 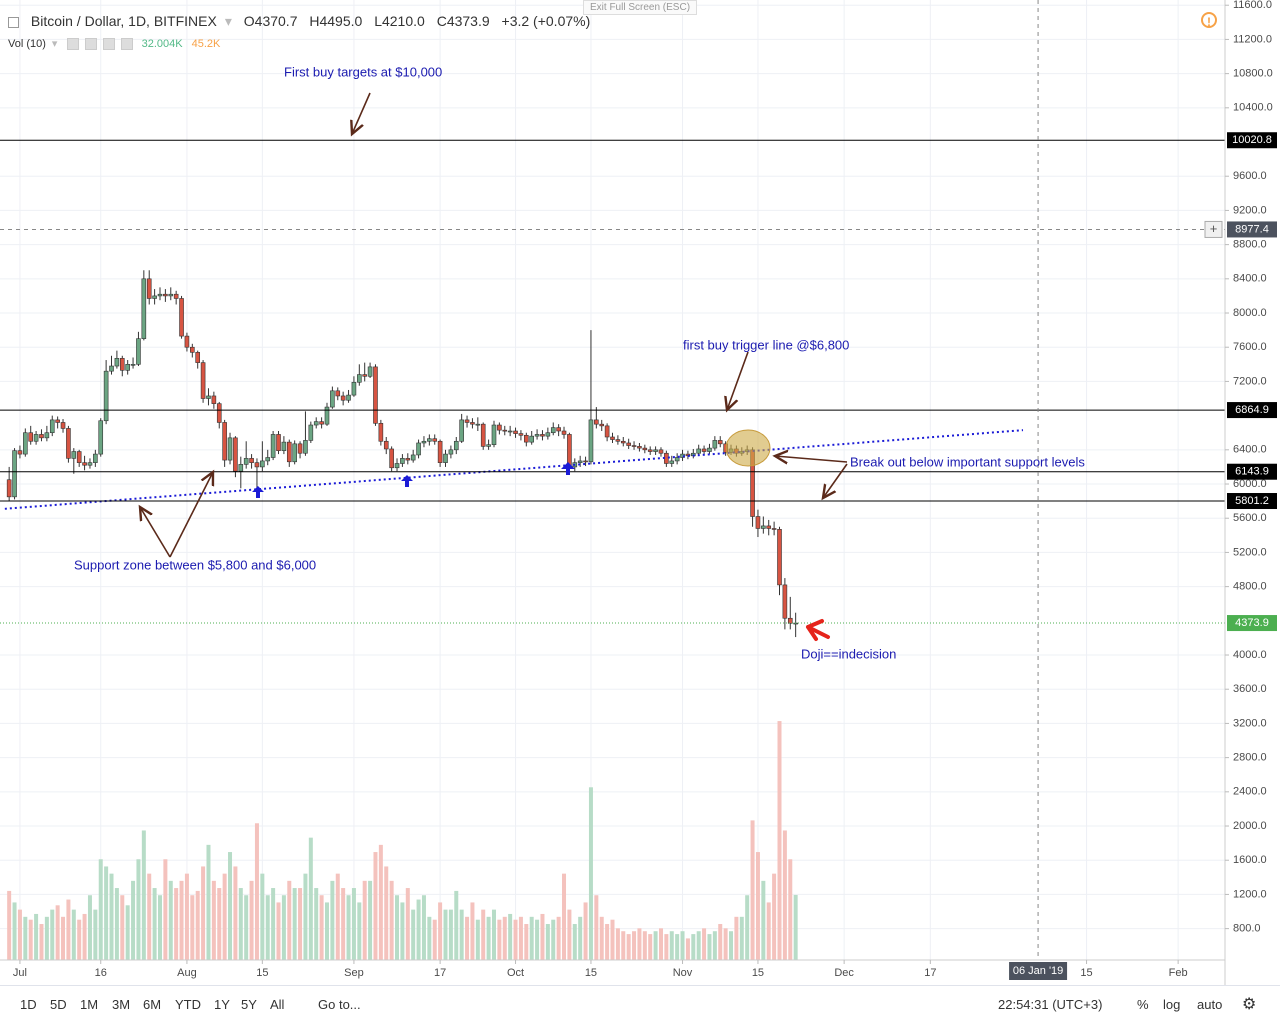 I want to click on alert-icon: !, so click(x=1209, y=20).